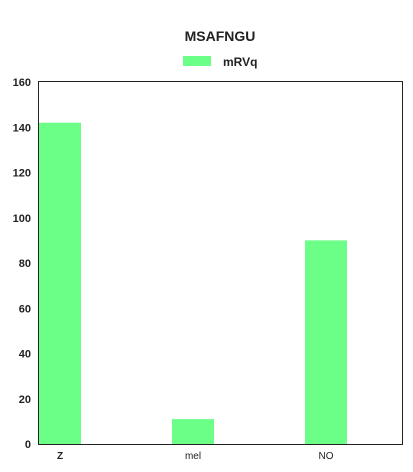 This screenshot has height=472, width=413. I want to click on legend: mRVq, so click(220, 62).